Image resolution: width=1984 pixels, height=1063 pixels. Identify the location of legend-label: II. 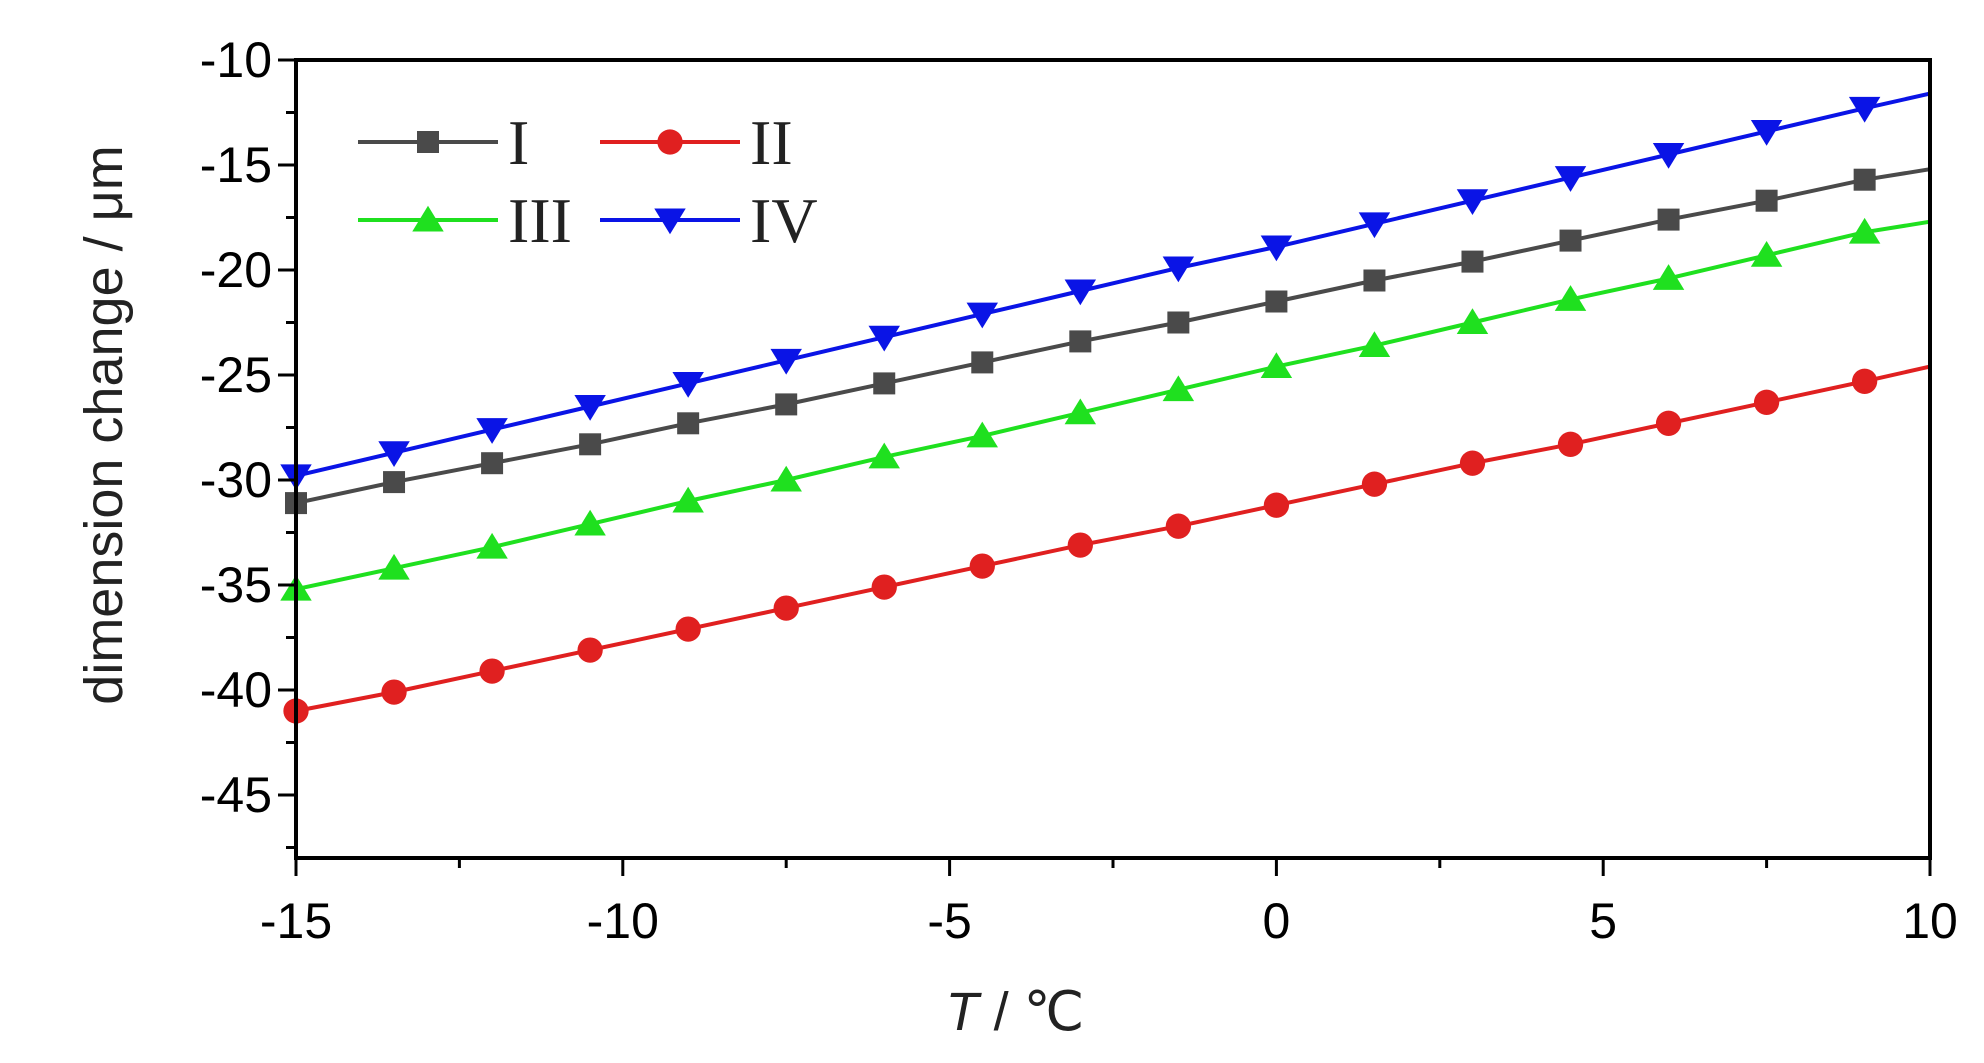
(771, 142).